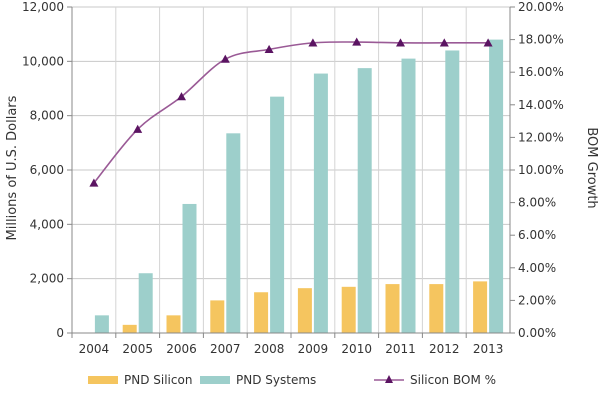 This screenshot has height=400, width=600. What do you see at coordinates (12, 167) in the screenshot?
I see `y-axis-label: Millions of U.S. Dollars` at bounding box center [12, 167].